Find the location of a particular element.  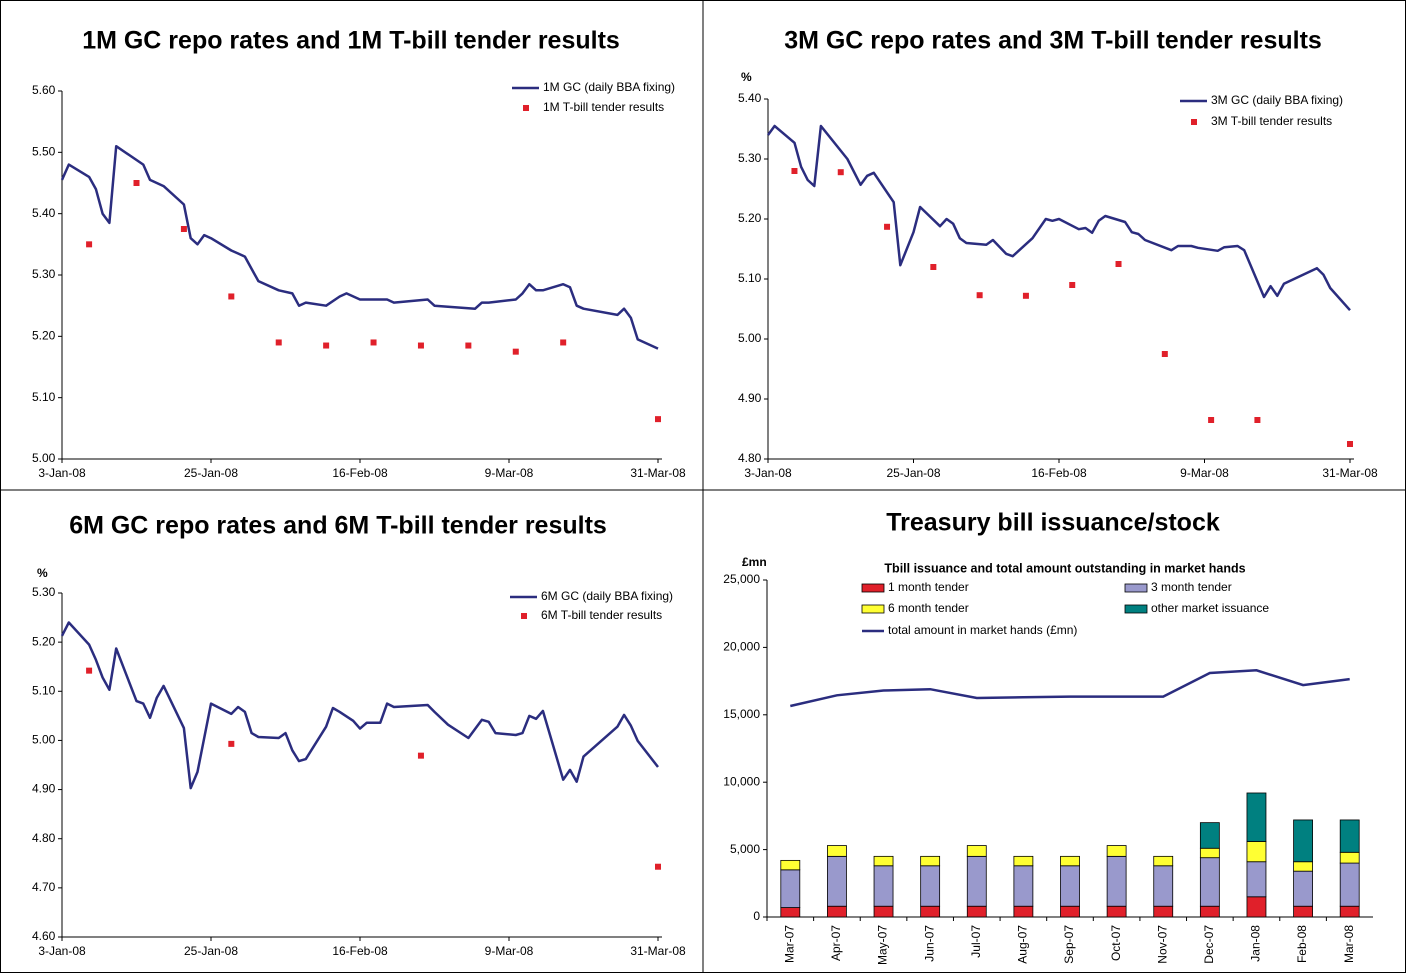

chart-title: Treasury bill issuance/stock is located at coordinates (1053, 523).